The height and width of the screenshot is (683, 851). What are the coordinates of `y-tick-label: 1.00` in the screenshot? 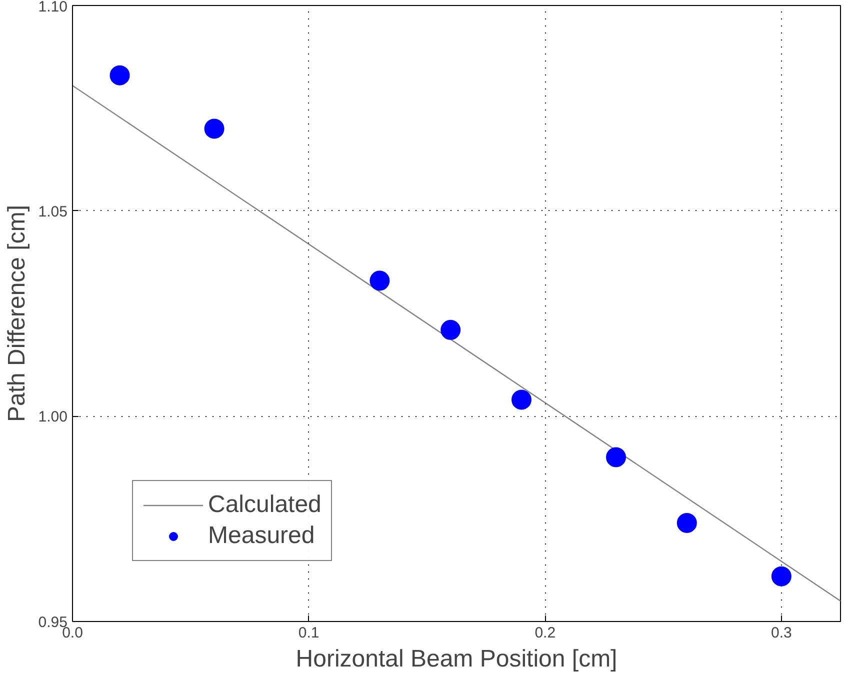 It's located at (53, 417).